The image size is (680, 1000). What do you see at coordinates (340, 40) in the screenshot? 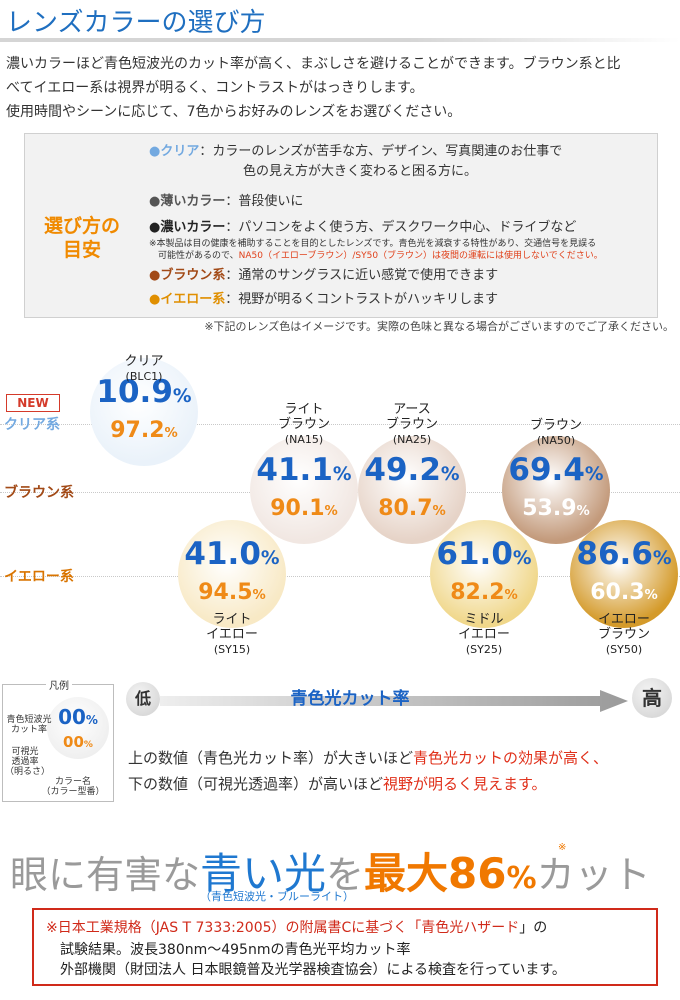
I see `title-underline` at bounding box center [340, 40].